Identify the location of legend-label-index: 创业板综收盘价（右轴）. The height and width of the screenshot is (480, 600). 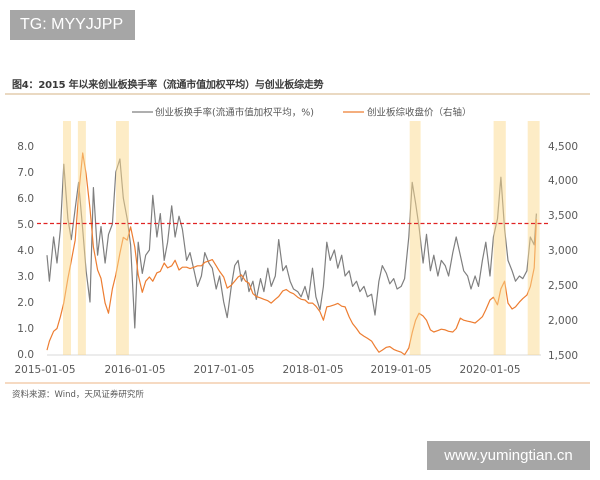
(419, 113).